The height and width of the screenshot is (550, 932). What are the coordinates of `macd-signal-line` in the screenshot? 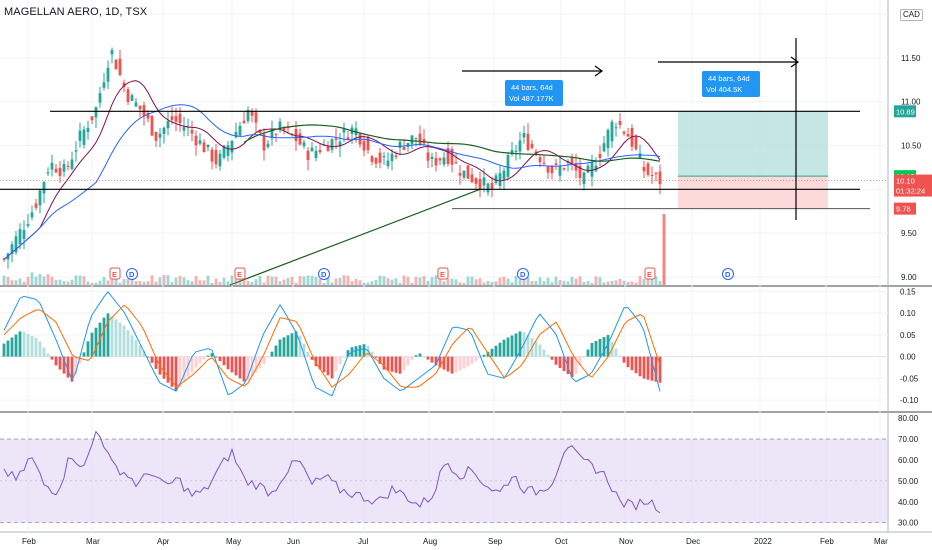 It's located at (332, 346).